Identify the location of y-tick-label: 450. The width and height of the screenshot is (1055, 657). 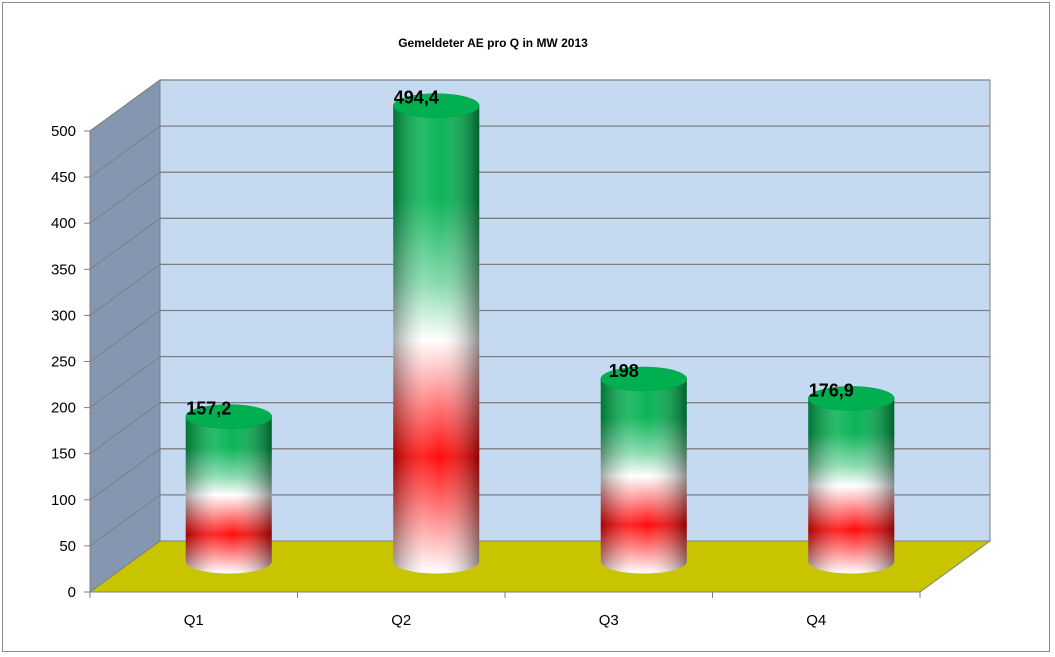
(63, 177).